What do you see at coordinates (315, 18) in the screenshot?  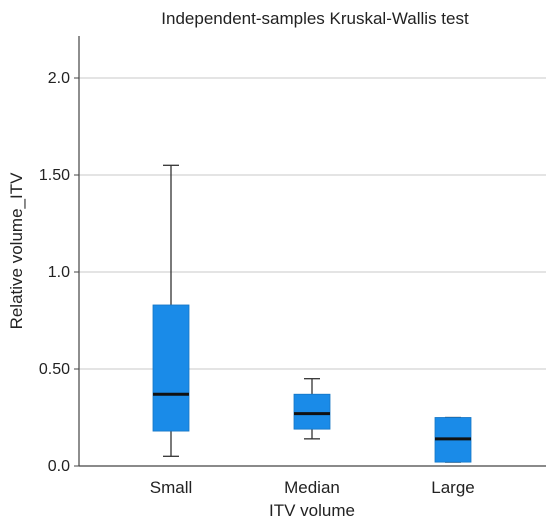 I see `chart-title: Independent-samples Kruskal-Wallis test` at bounding box center [315, 18].